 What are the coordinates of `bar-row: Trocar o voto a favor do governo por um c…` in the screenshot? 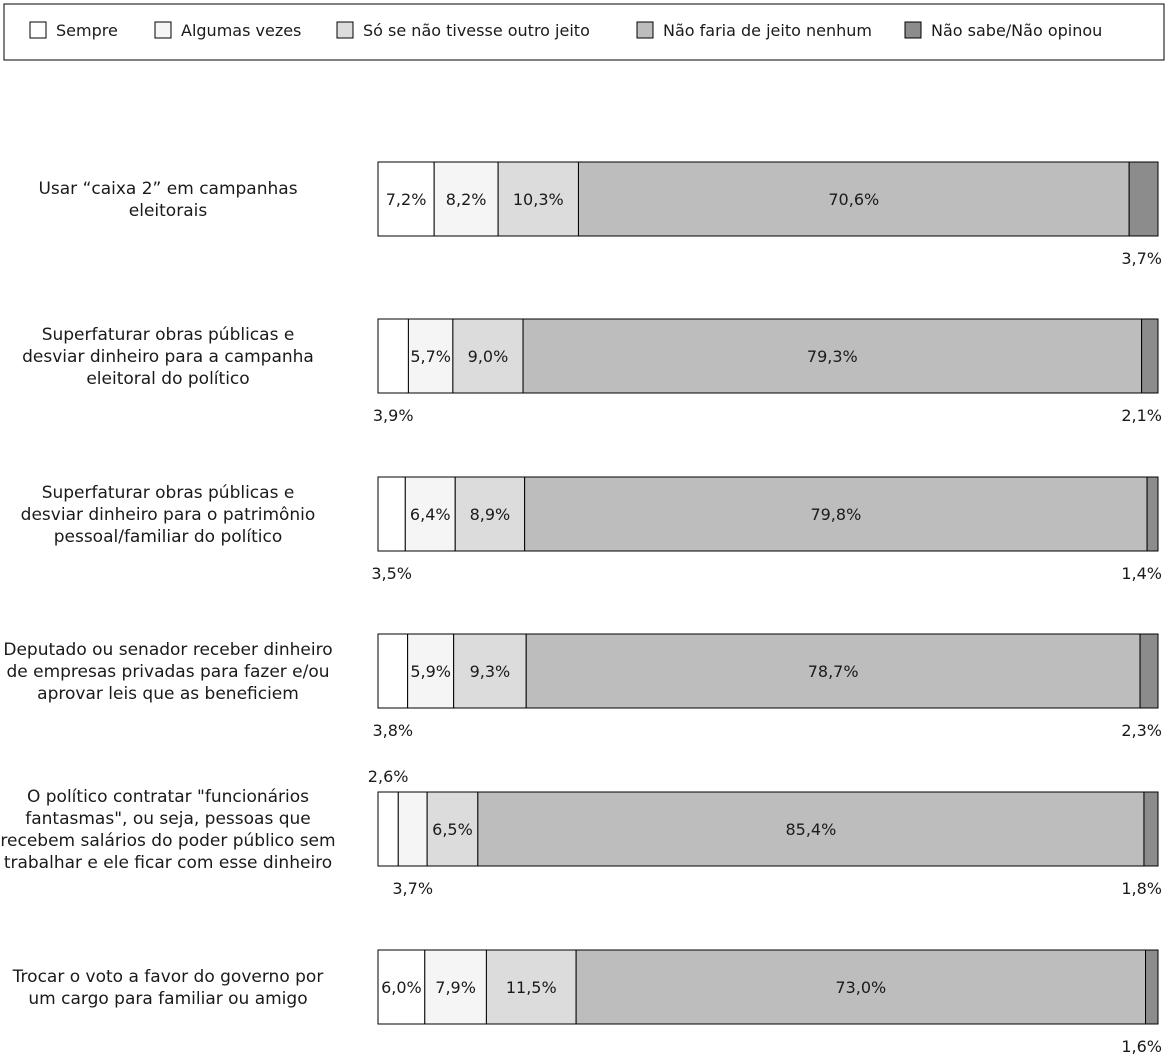 It's located at (587, 1002).